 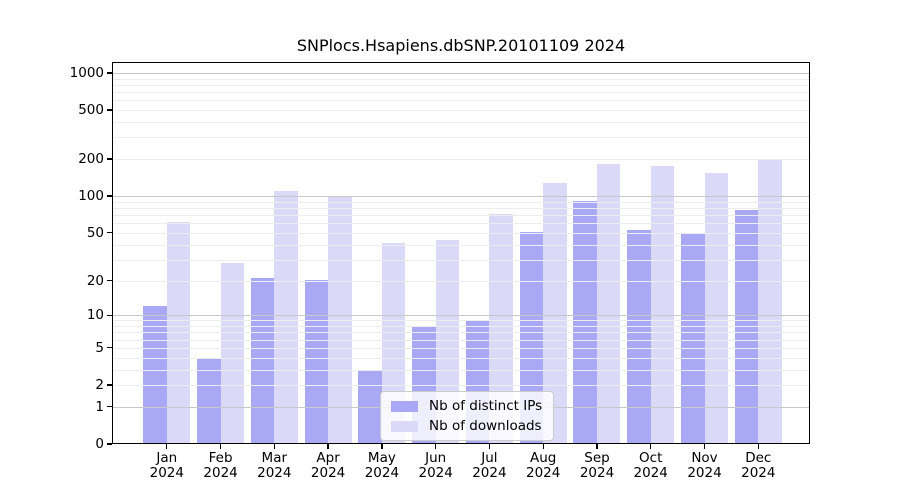 I want to click on bar-jan-distinct-ips, so click(x=155, y=375).